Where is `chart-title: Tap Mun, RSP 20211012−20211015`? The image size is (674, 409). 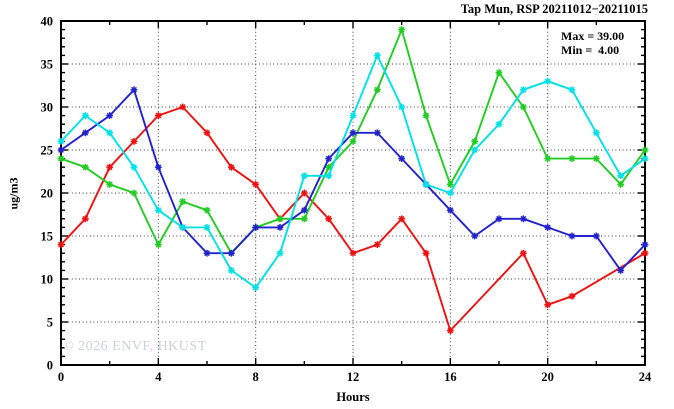 chart-title: Tap Mun, RSP 20211012−20211015 is located at coordinates (554, 9).